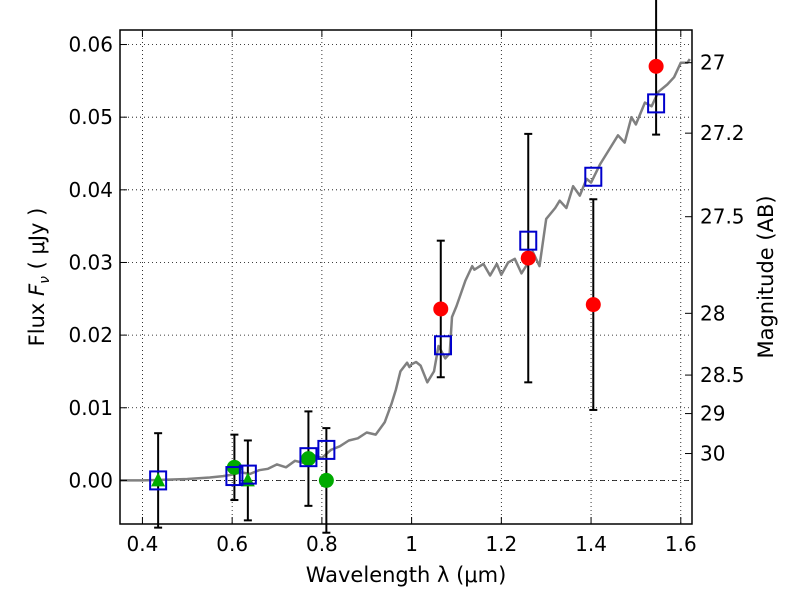 The width and height of the screenshot is (800, 600). What do you see at coordinates (90, 117) in the screenshot?
I see `y-tick-label: 0.05` at bounding box center [90, 117].